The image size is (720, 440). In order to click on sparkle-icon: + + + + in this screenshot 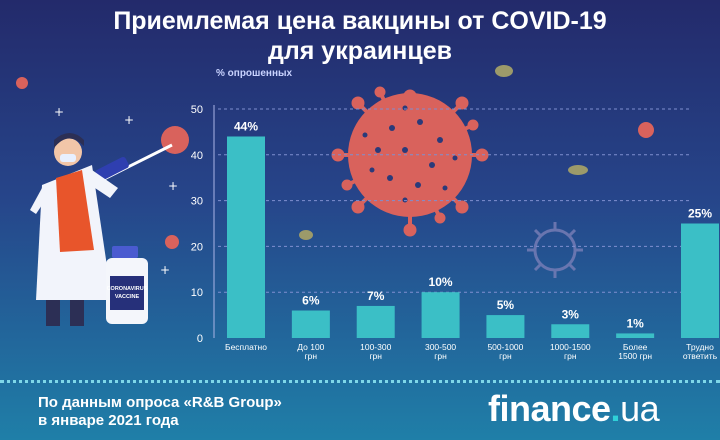, I will do `click(116, 191)`.